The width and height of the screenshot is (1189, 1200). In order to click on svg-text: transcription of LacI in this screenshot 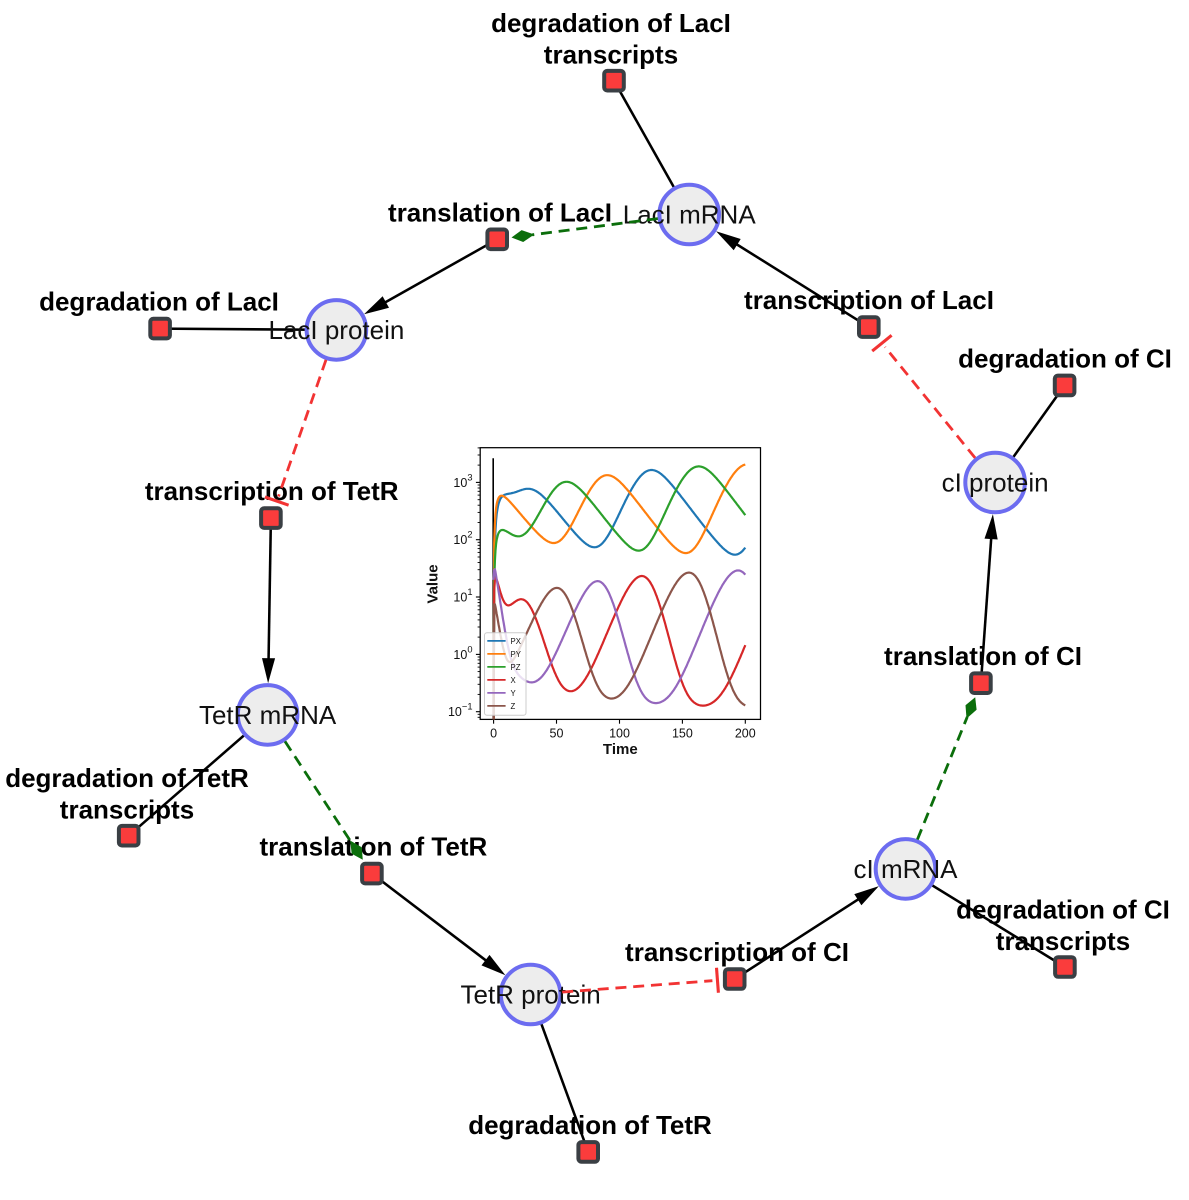, I will do `click(869, 300)`.